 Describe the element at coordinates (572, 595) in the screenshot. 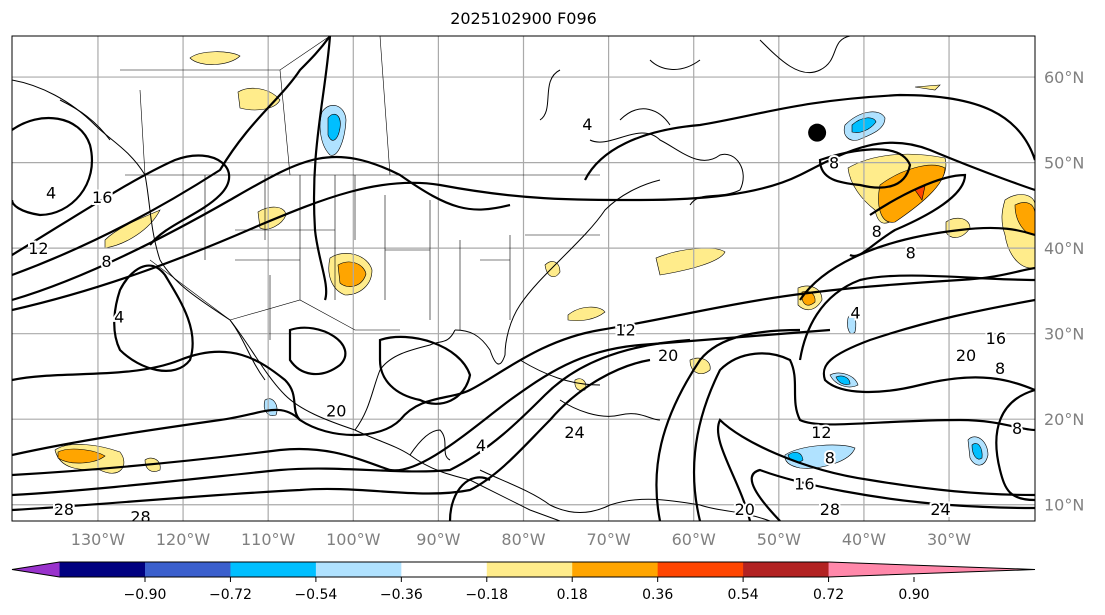

I see `colorbar-tick-label: 0.18` at that location.